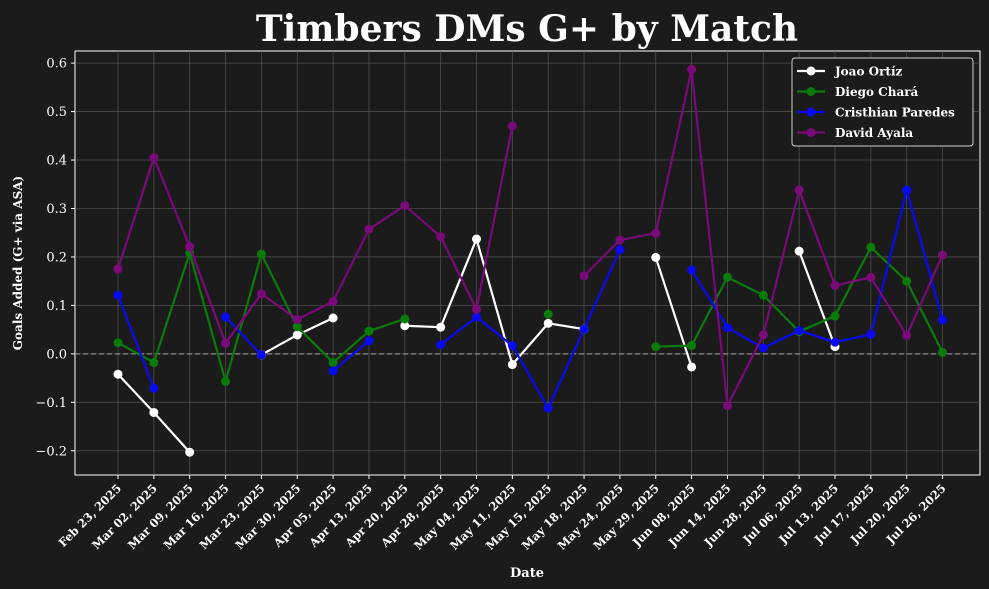 The width and height of the screenshot is (989, 589). Describe the element at coordinates (56, 306) in the screenshot. I see `y-tick-label: 0.1` at that location.